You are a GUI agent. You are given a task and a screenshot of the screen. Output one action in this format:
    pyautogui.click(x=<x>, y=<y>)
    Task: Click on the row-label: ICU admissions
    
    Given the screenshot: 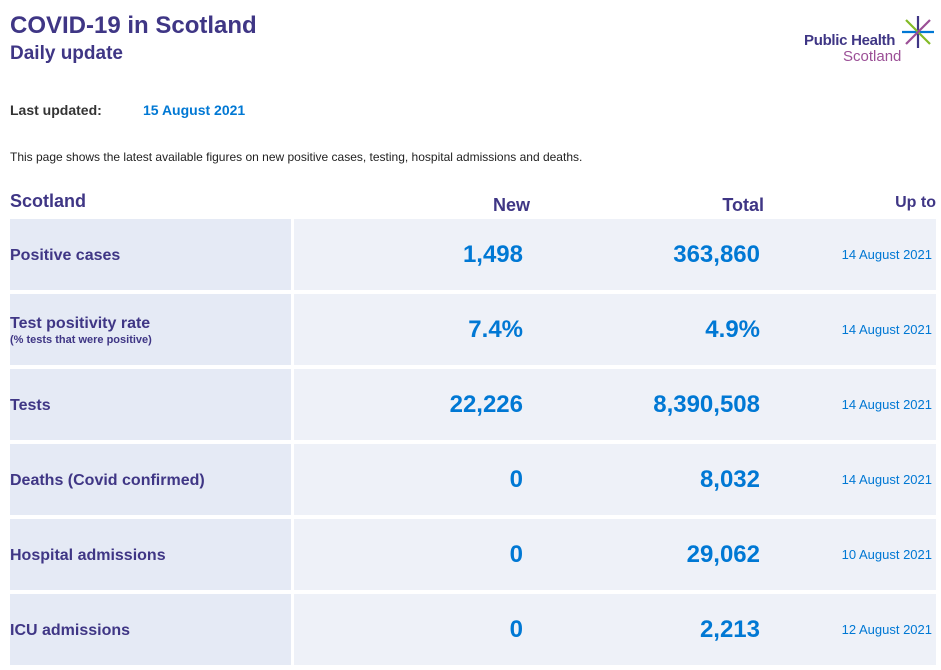 What is the action you would take?
    pyautogui.click(x=70, y=630)
    